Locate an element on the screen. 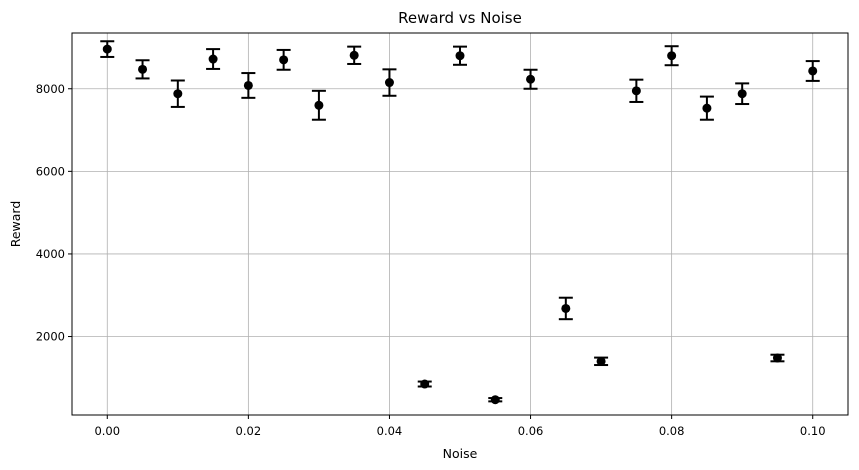 The width and height of the screenshot is (859, 470). y-tick-label: 8000 is located at coordinates (50, 89).